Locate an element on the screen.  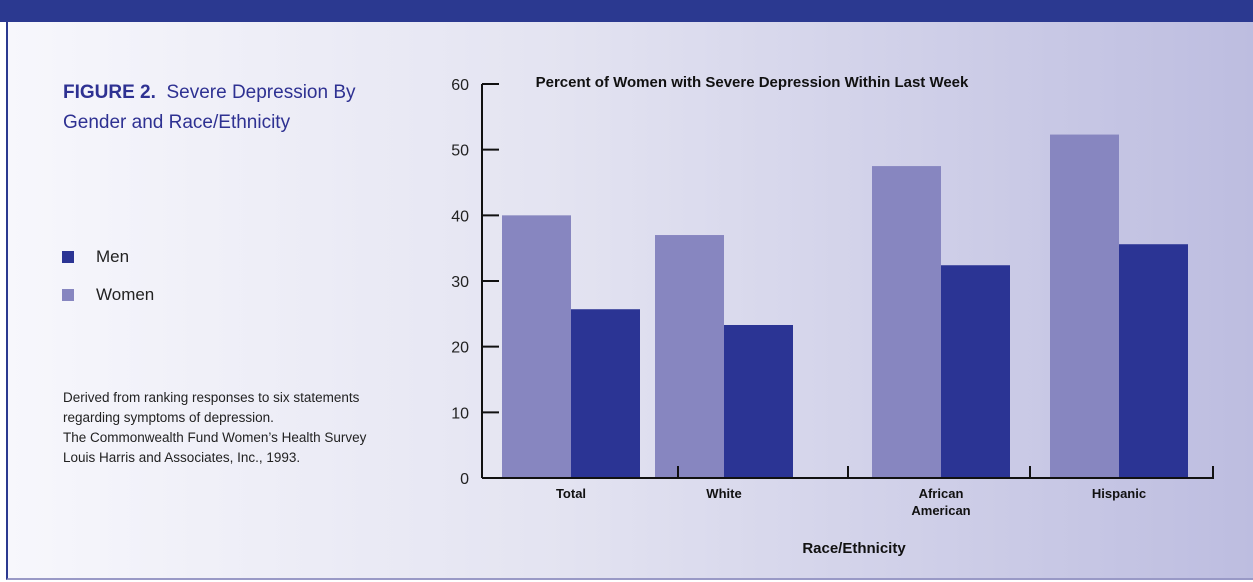
bar-men-total is located at coordinates (605, 393).